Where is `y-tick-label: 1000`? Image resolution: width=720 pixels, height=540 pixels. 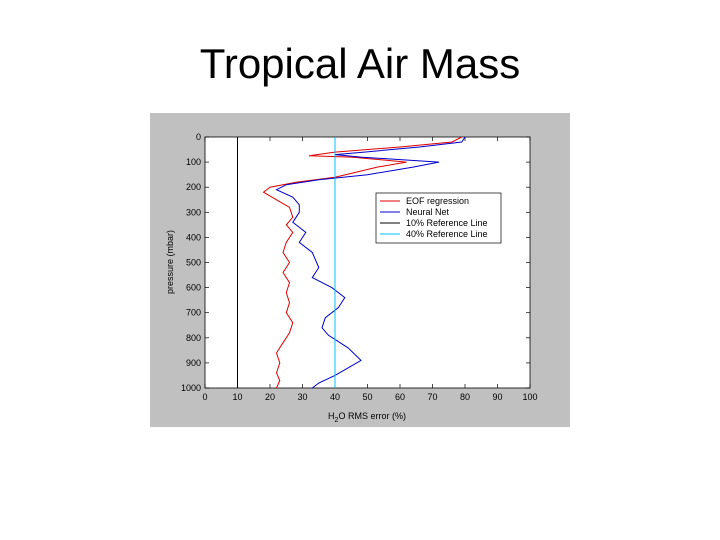
y-tick-label: 1000 is located at coordinates (191, 388).